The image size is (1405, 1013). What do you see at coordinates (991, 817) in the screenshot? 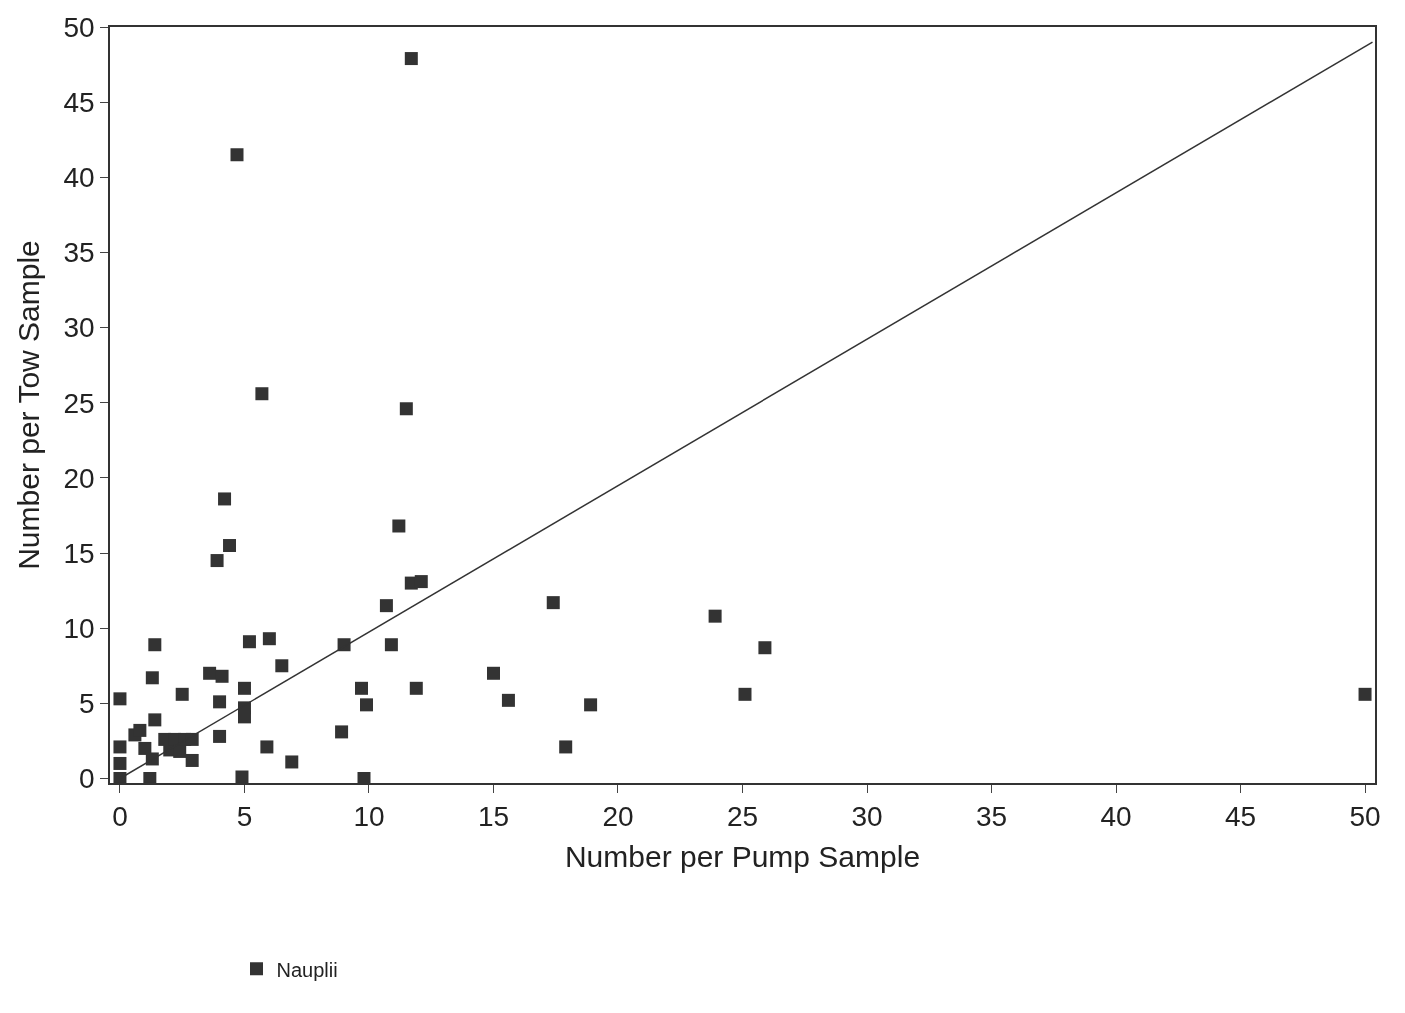
I see `x-tick-label: 35` at bounding box center [991, 817].